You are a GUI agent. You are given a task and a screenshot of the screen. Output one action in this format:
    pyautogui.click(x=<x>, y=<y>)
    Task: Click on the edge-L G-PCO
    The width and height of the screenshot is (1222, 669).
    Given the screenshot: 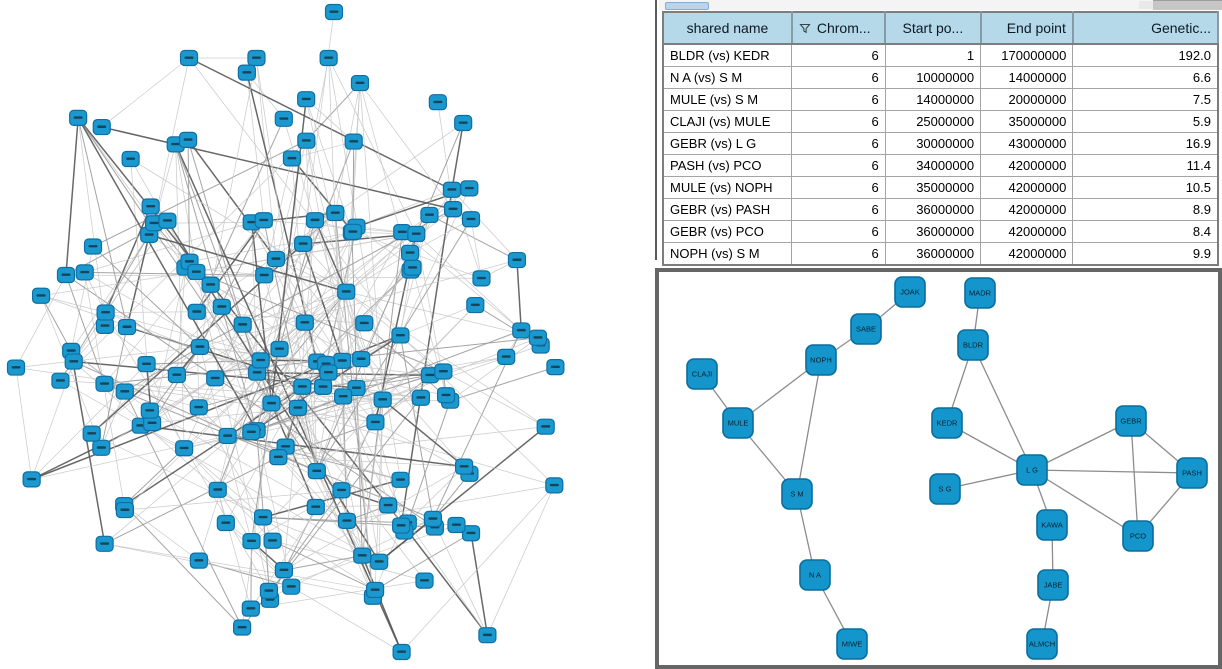 What is the action you would take?
    pyautogui.click(x=1085, y=503)
    